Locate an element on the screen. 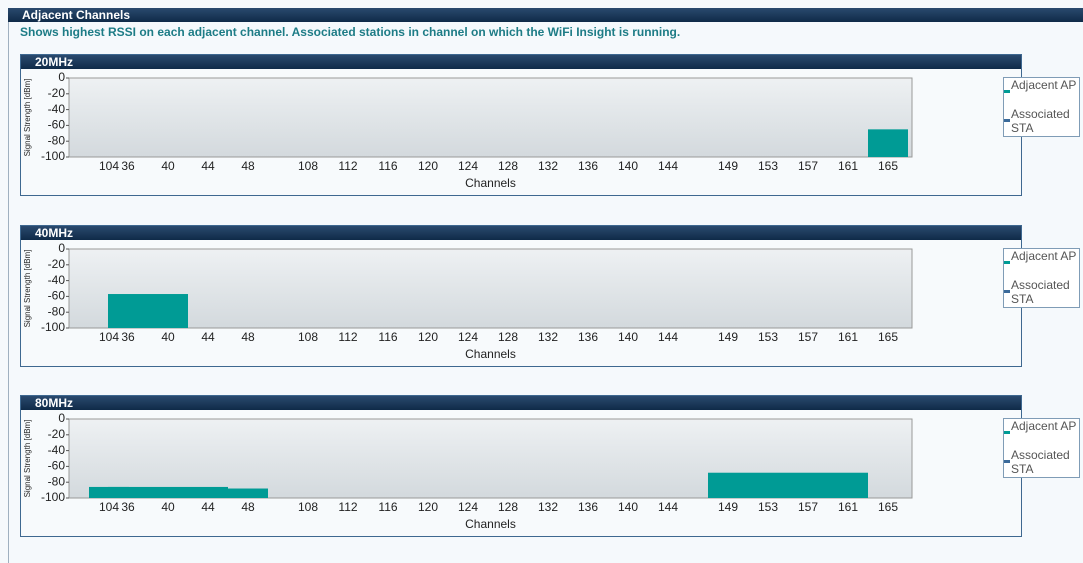 Image resolution: width=1083 pixels, height=563 pixels. panel-title: 40MHz is located at coordinates (521, 232).